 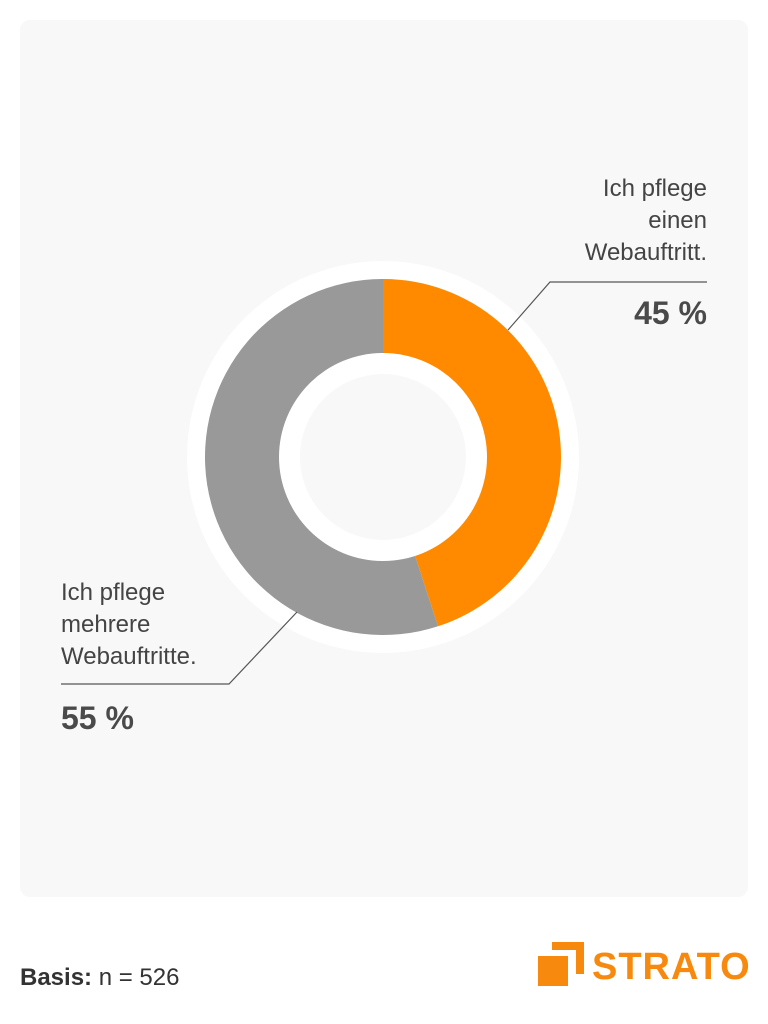 I want to click on slice-label-left: Ich pflege mehrere Webauftritte., so click(x=181, y=625).